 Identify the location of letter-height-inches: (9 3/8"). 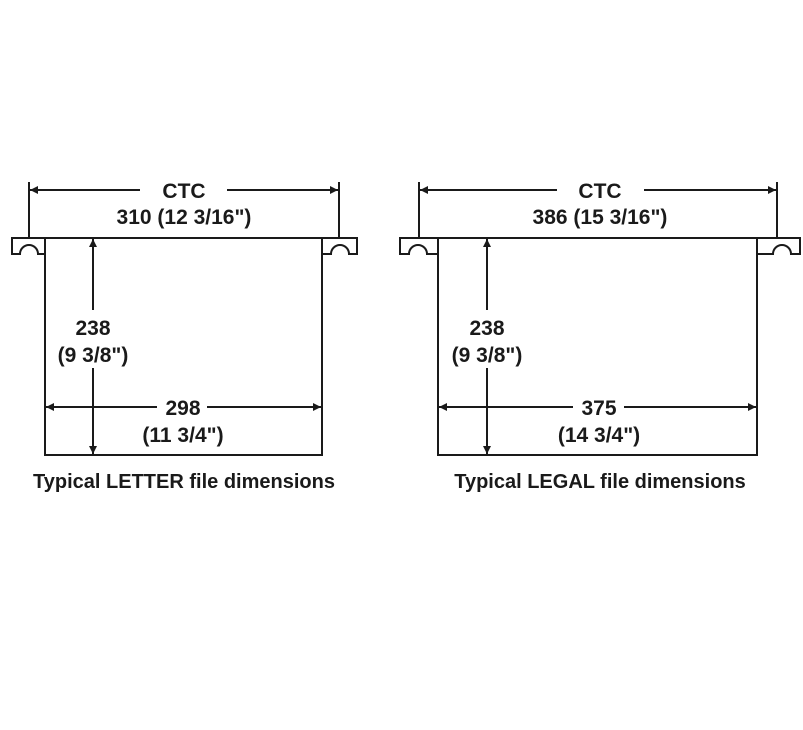
(93, 355).